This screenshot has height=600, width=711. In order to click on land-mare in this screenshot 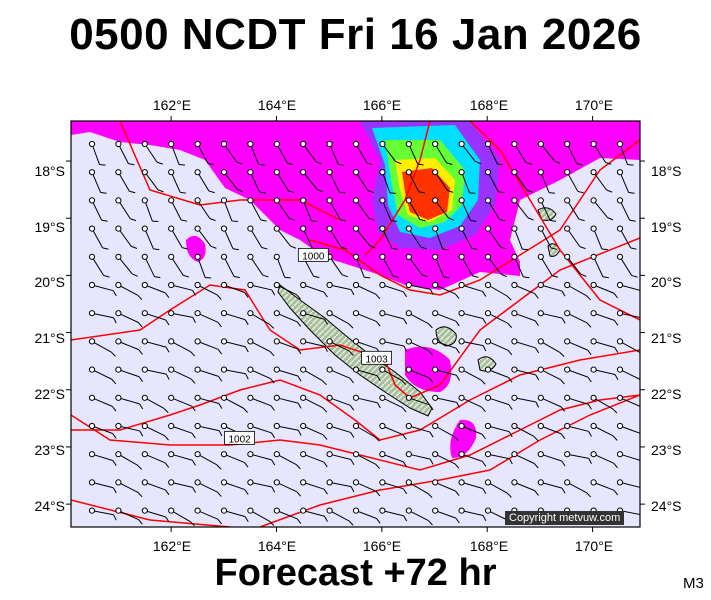, I will do `click(487, 364)`.